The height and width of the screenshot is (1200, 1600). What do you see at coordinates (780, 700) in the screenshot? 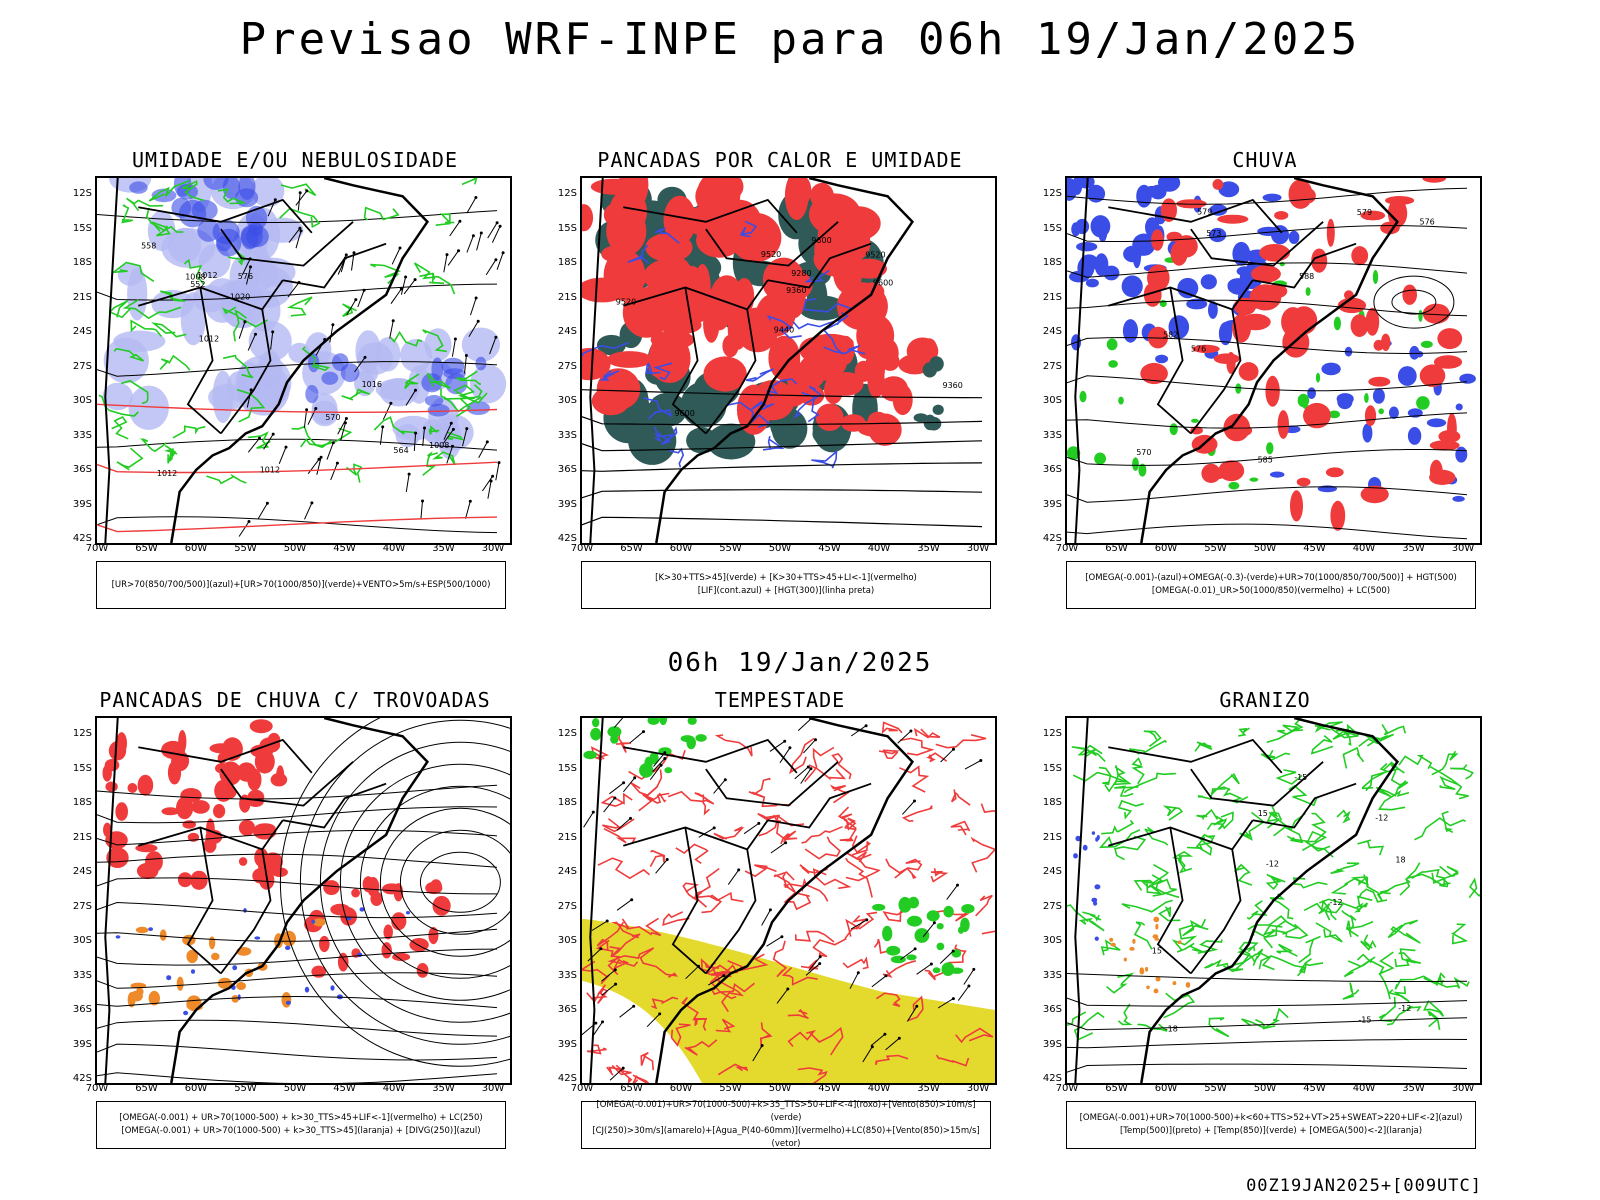
I see `panel-title: TEMPESTADE` at bounding box center [780, 700].